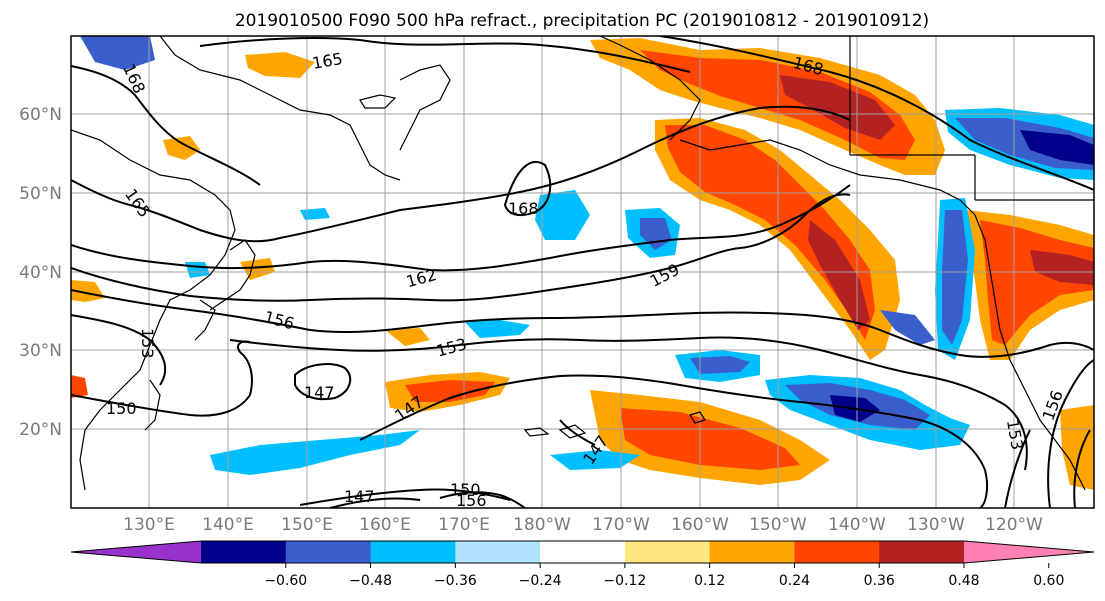  Describe the element at coordinates (445, 55) in the screenshot. I see `contour-165-north` at that location.